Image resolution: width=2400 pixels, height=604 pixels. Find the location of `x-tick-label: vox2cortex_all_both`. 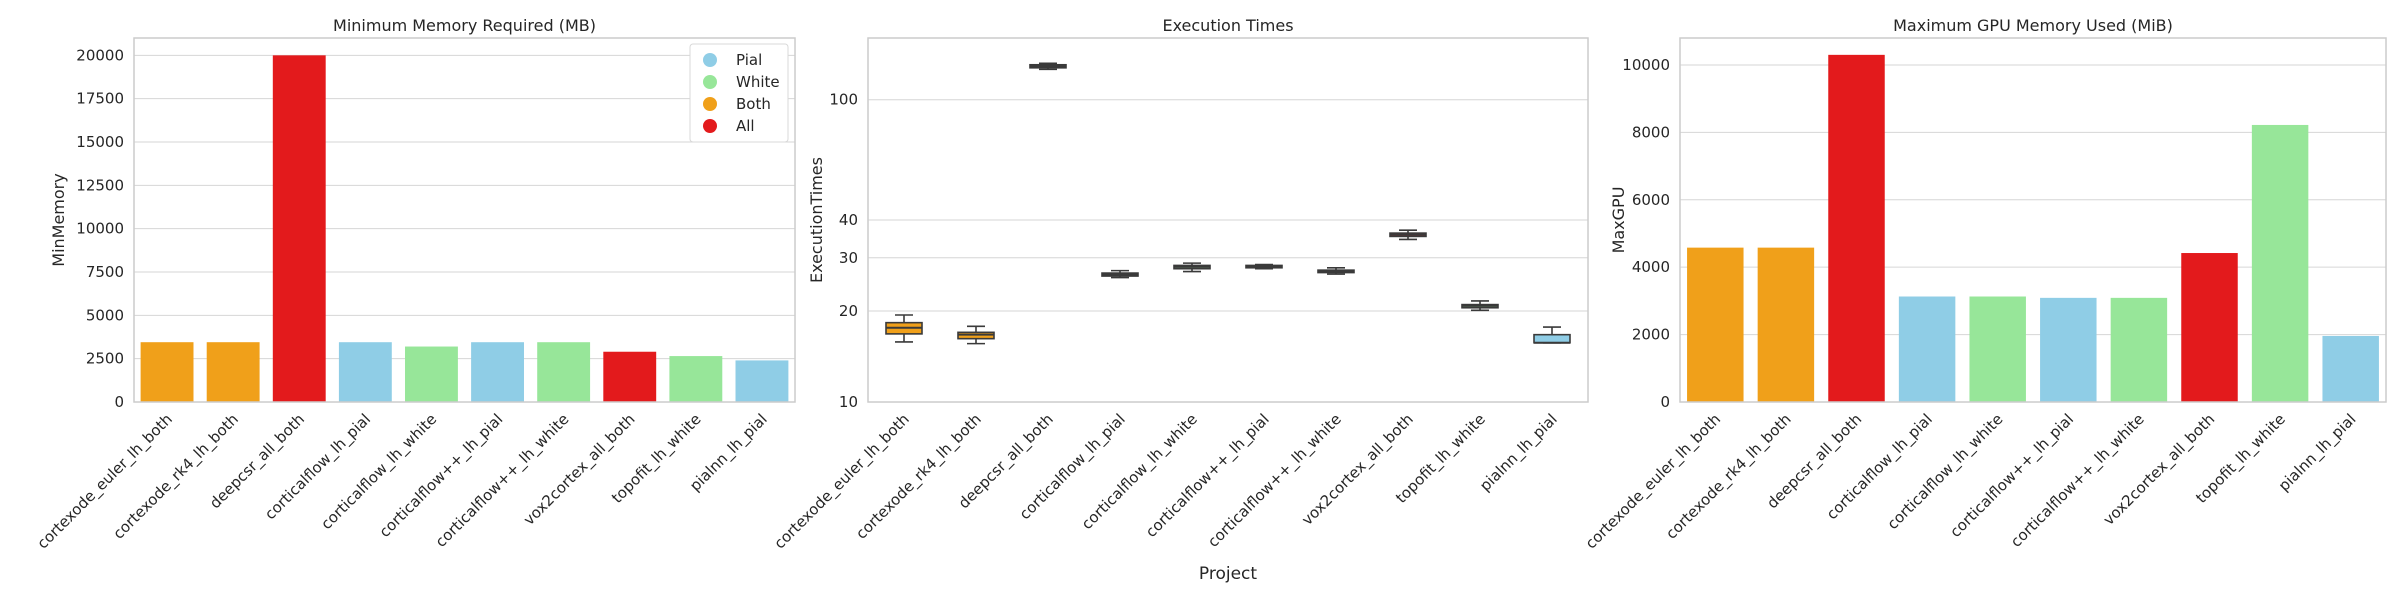

x-tick-label: vox2cortex_all_both is located at coordinates (579, 469).